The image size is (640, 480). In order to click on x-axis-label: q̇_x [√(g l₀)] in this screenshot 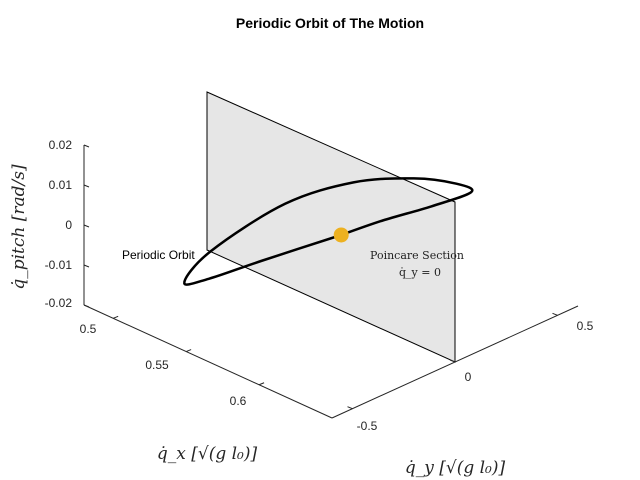, I will do `click(207, 454)`.